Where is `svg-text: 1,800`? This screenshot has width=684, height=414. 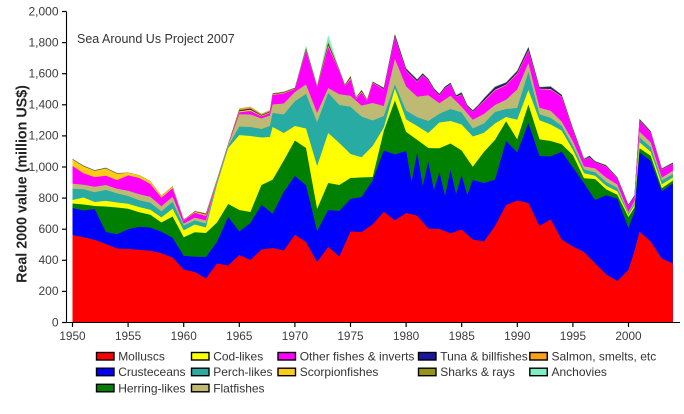
svg-text: 1,800 is located at coordinates (43, 42).